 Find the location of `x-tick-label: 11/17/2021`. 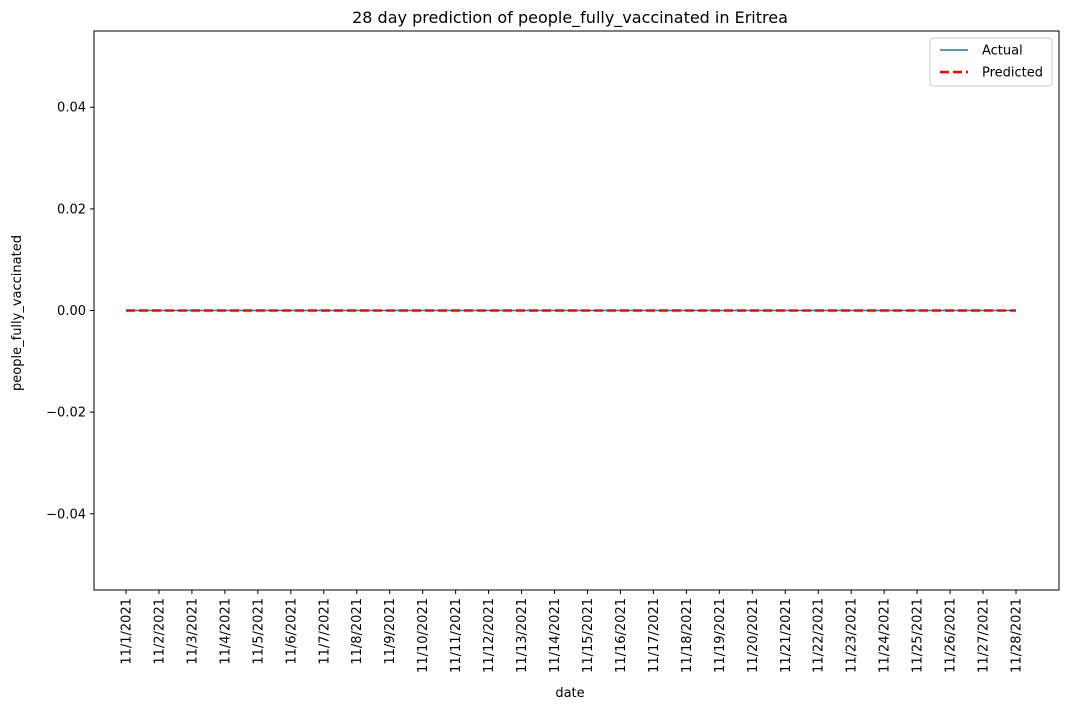

x-tick-label: 11/17/2021 is located at coordinates (654, 635).